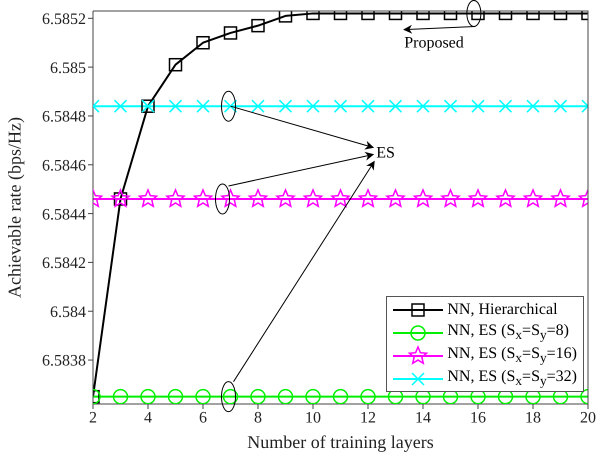  I want to click on y-tick-label: 6.5846, so click(64, 165).